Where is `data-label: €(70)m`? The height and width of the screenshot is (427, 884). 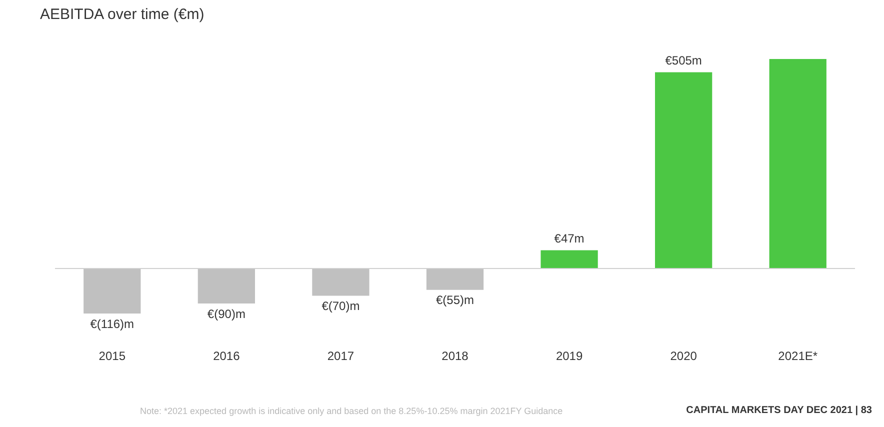 data-label: €(70)m is located at coordinates (341, 306).